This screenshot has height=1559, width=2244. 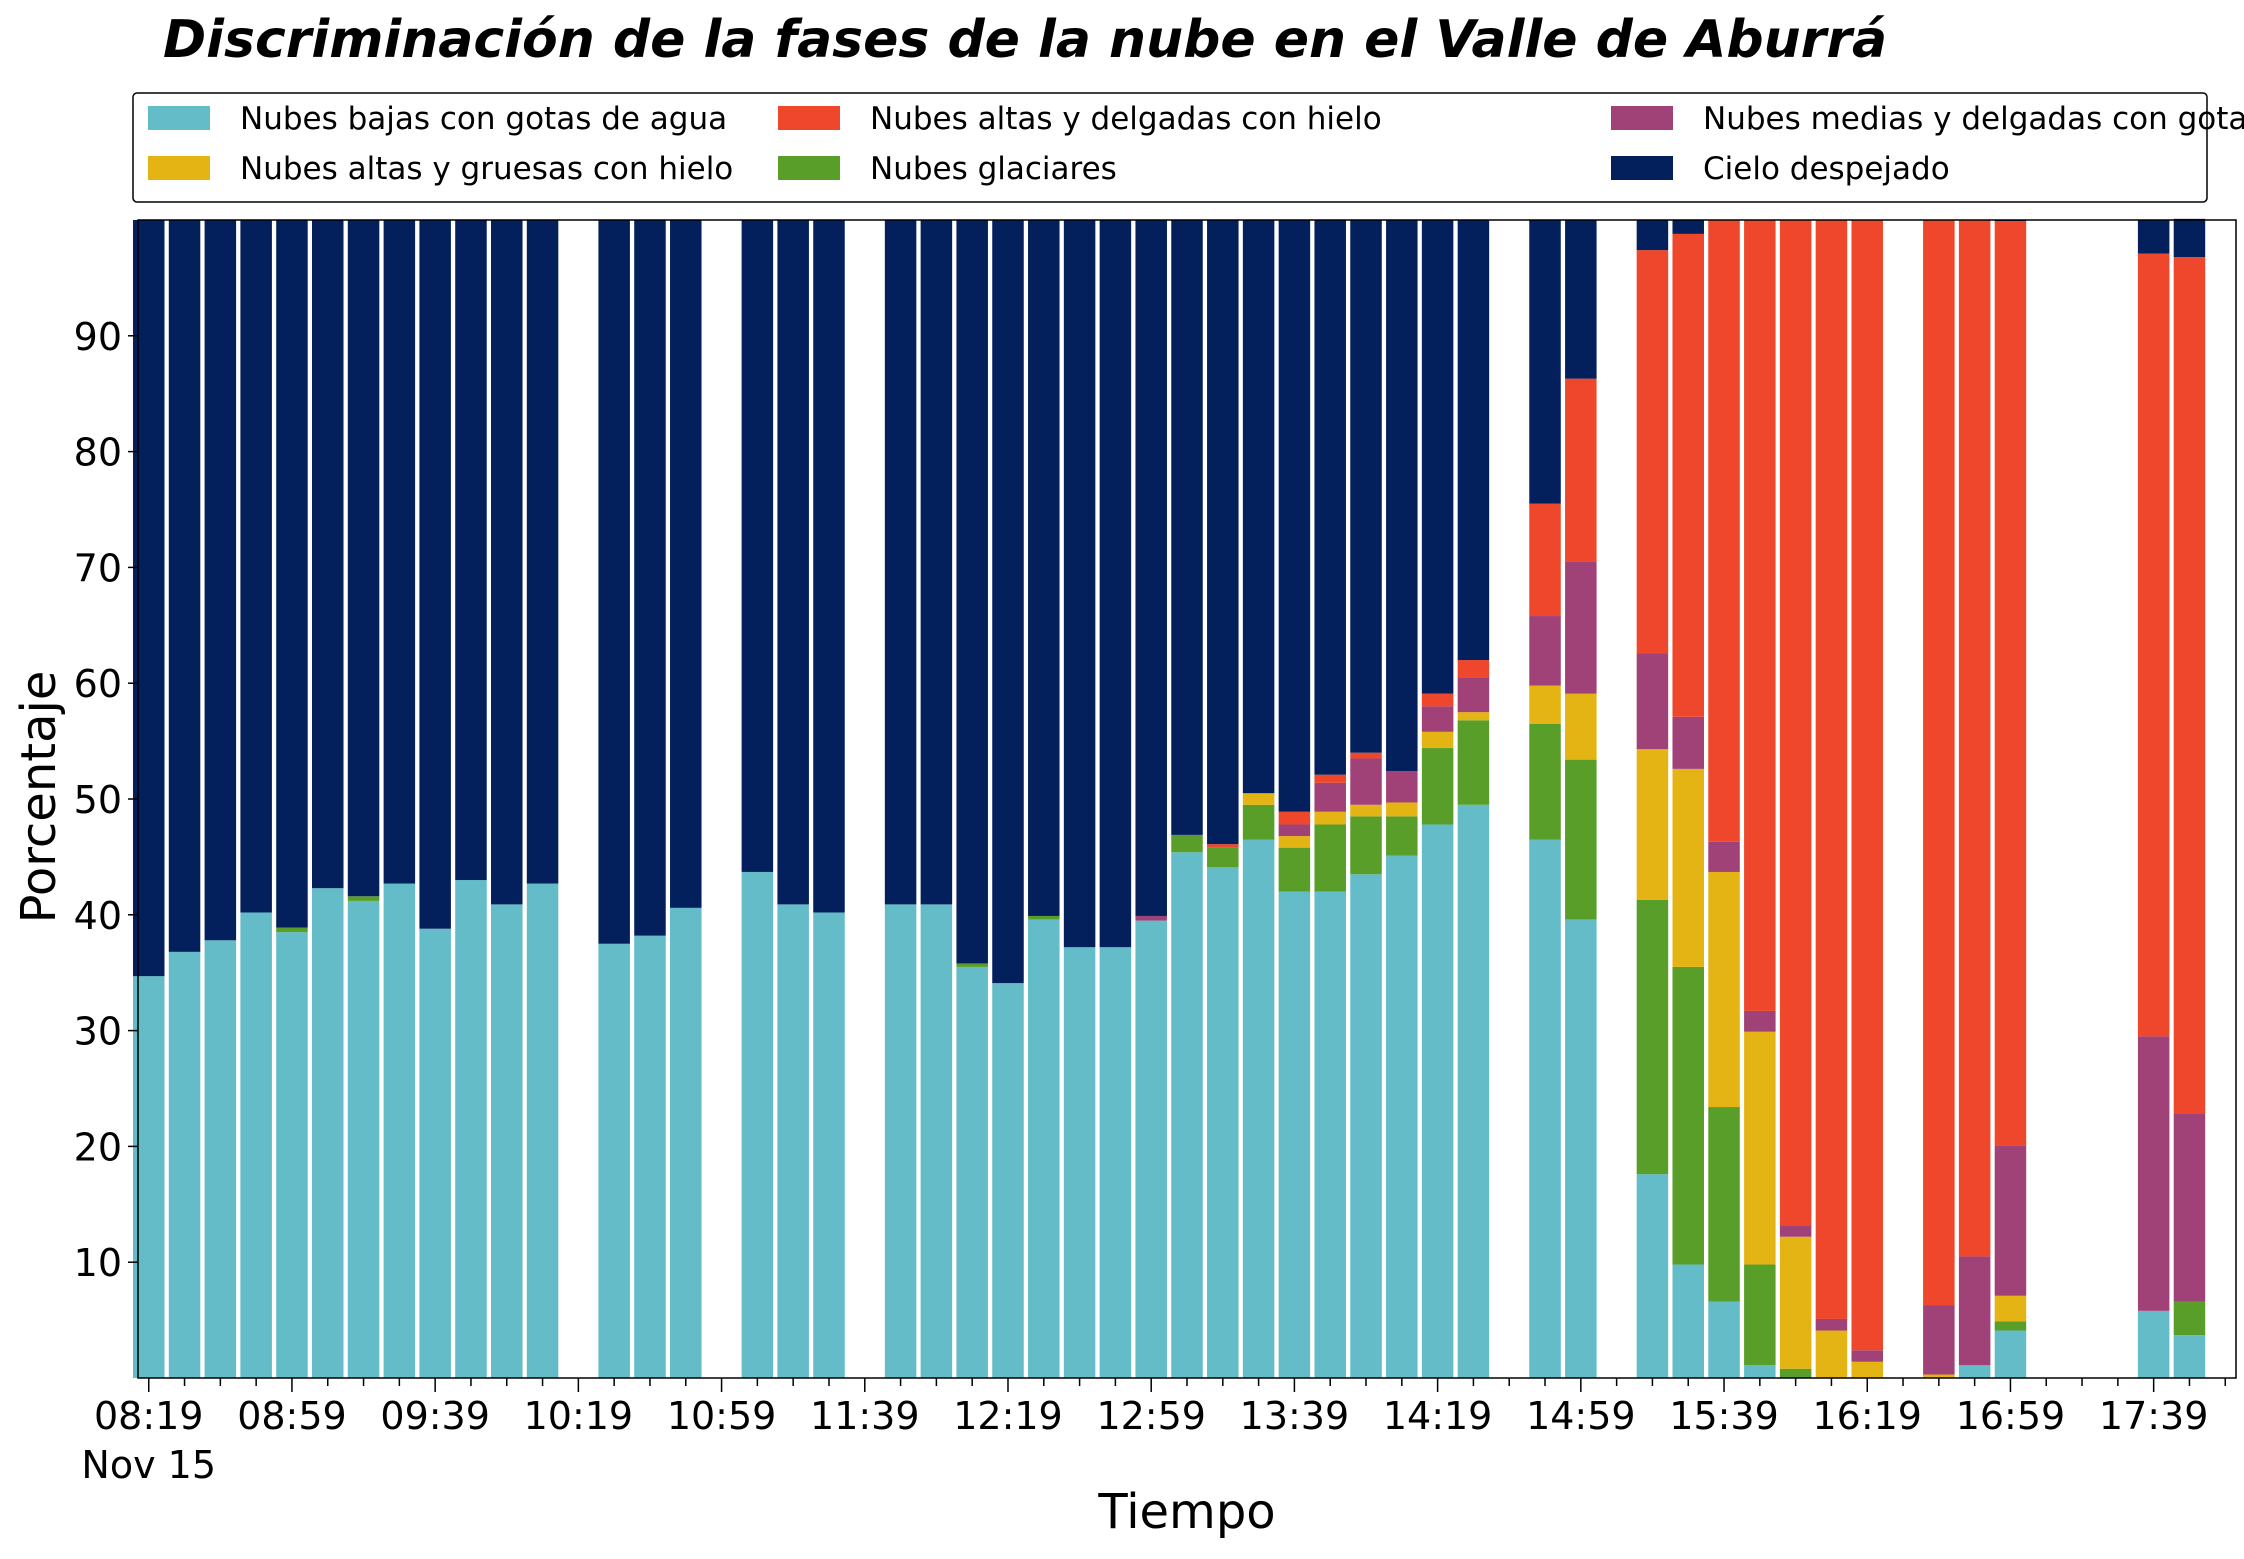 I want to click on bar-segment-1459-nubes-altas-y-delgadas-con-hielo, so click(x=1581, y=470).